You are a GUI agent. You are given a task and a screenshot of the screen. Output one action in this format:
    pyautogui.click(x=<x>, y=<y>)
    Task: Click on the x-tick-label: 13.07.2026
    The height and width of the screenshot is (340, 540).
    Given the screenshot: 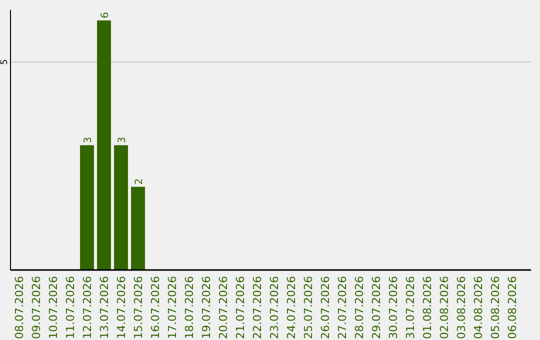 What is the action you would take?
    pyautogui.click(x=104, y=307)
    